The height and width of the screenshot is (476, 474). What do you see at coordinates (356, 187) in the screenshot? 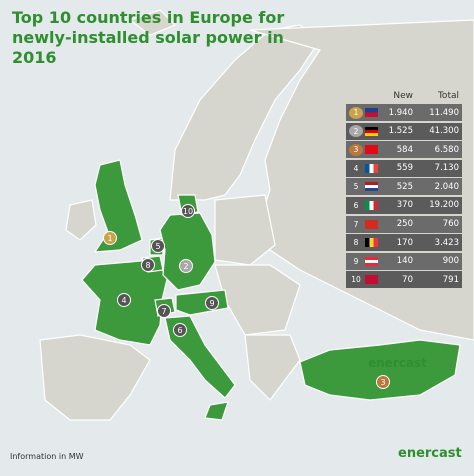
I see `rank-badge: 5` at bounding box center [356, 187].